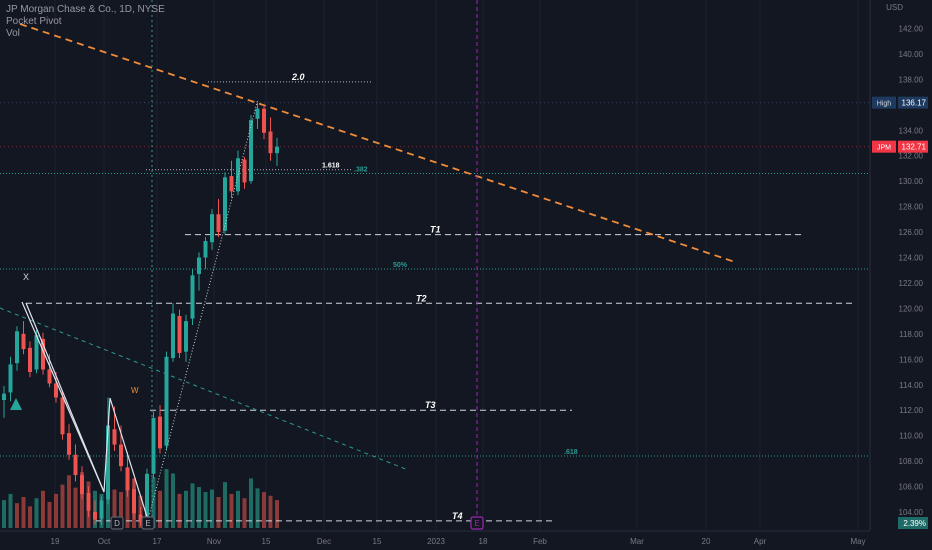  Describe the element at coordinates (26, 277) in the screenshot. I see `pattern-label-x: X` at that location.